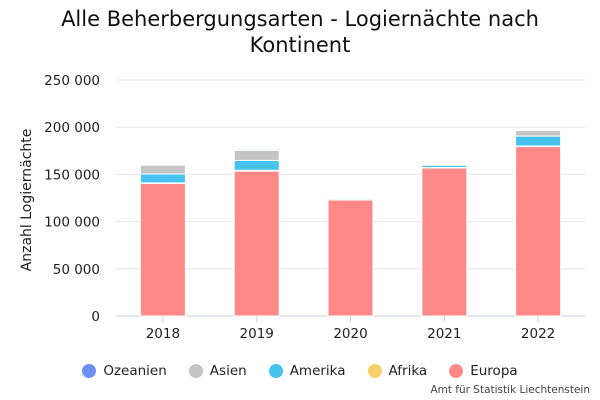 The width and height of the screenshot is (600, 400). Describe the element at coordinates (538, 334) in the screenshot. I see `x-tick-label: 2022` at that location.